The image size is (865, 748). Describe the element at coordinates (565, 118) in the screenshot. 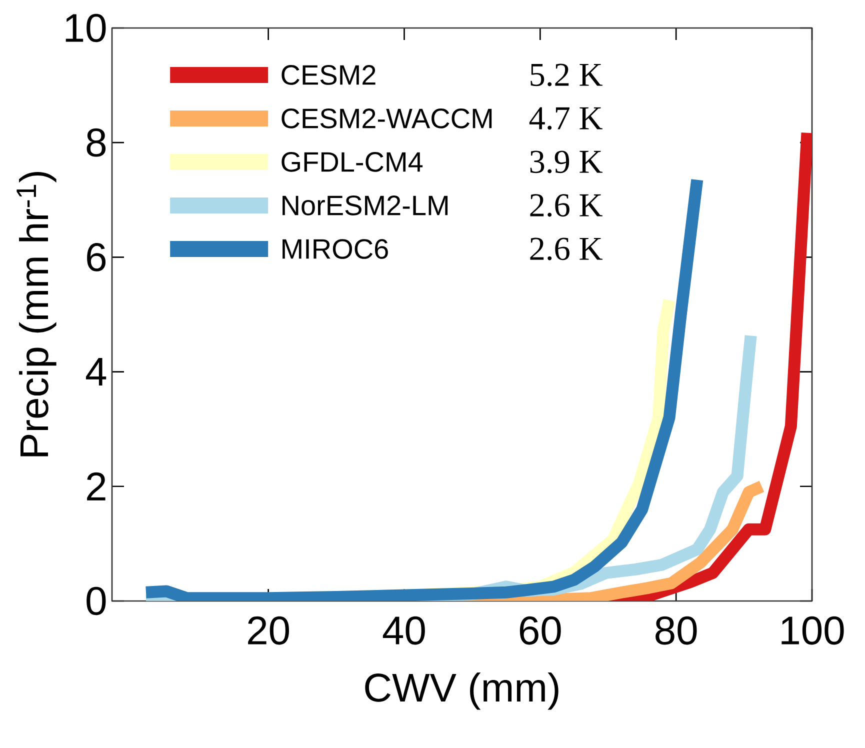

I see `annotation: 4.7 K` at that location.